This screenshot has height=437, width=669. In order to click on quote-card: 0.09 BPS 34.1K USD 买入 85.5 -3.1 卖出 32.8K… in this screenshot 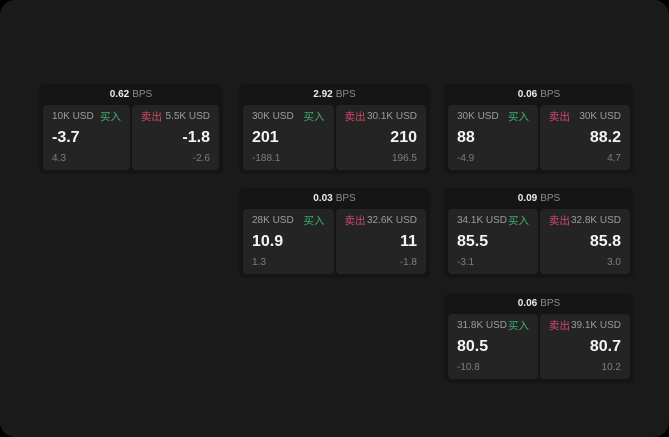, I will do `click(539, 233)`.